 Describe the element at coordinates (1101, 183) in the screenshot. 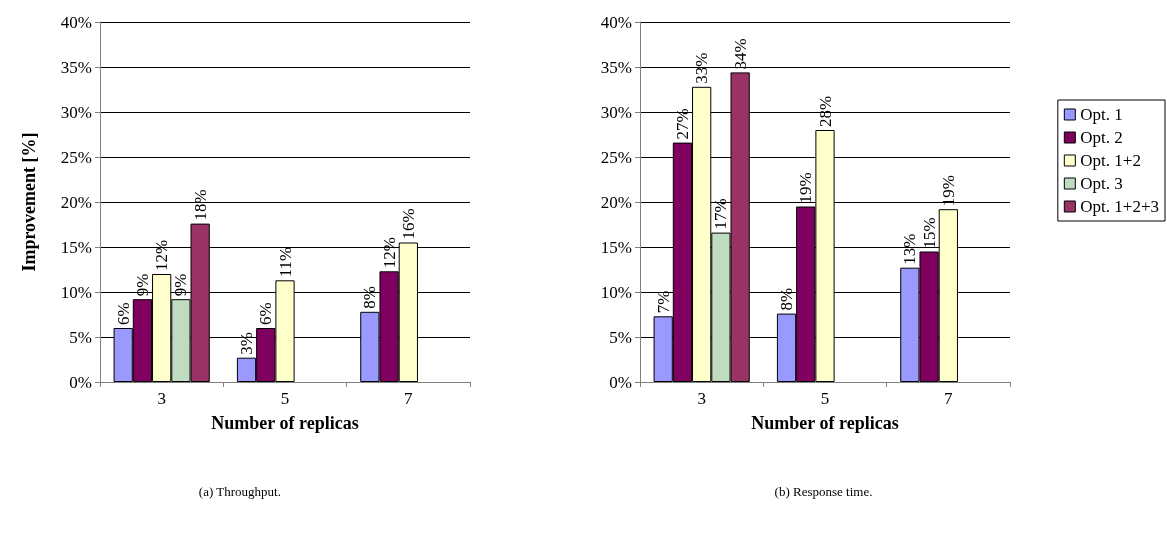

I see `legend-label: Opt. 3` at that location.